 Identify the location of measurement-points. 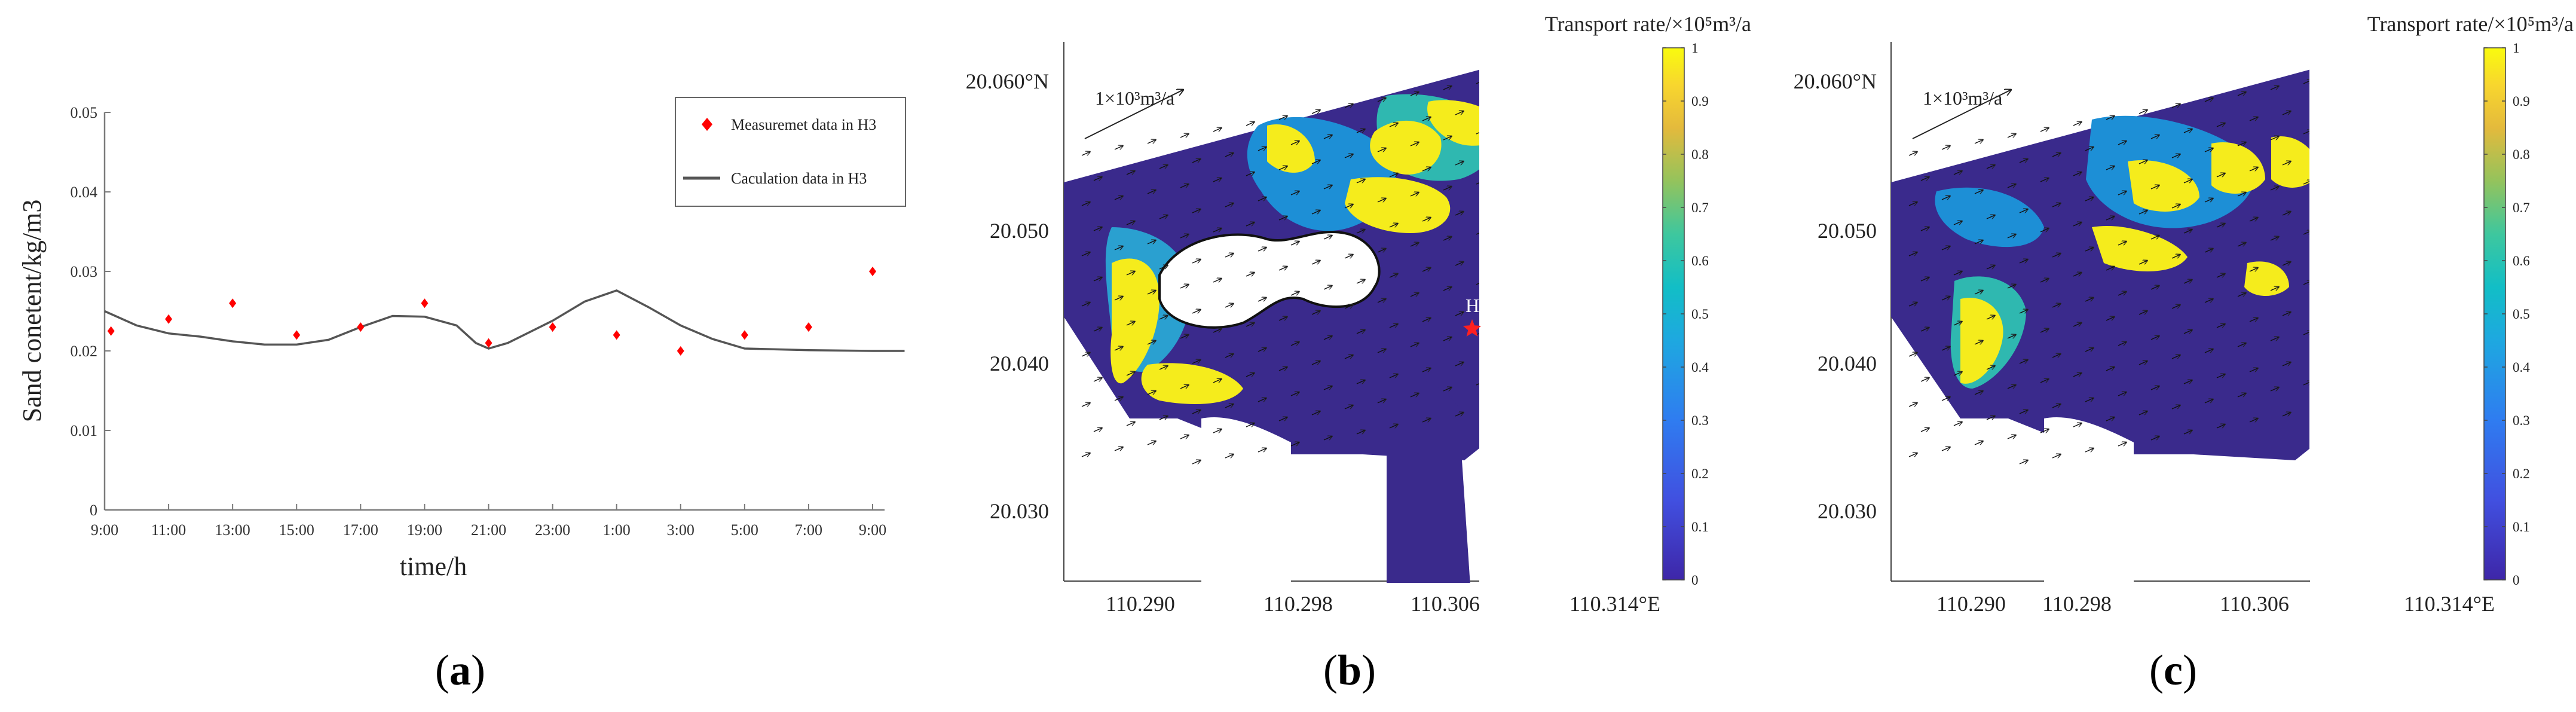
(491, 311).